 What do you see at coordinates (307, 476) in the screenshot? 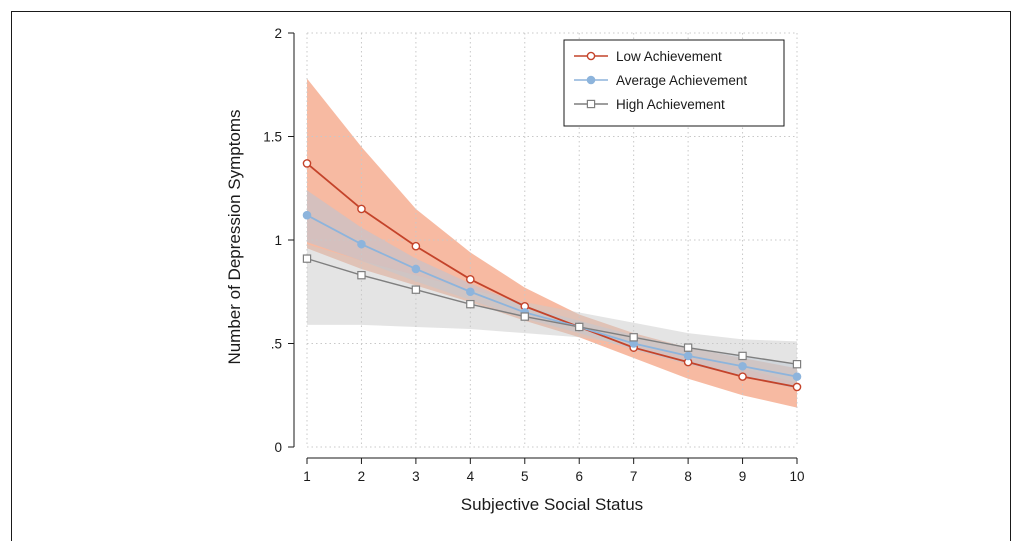
I see `x-tick-label: 1` at bounding box center [307, 476].